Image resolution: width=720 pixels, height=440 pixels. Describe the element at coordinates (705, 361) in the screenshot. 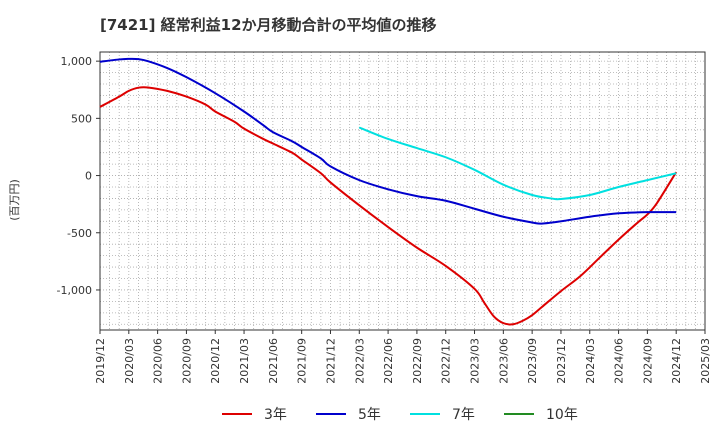

I see `x-tick-label: 2025/03` at that location.